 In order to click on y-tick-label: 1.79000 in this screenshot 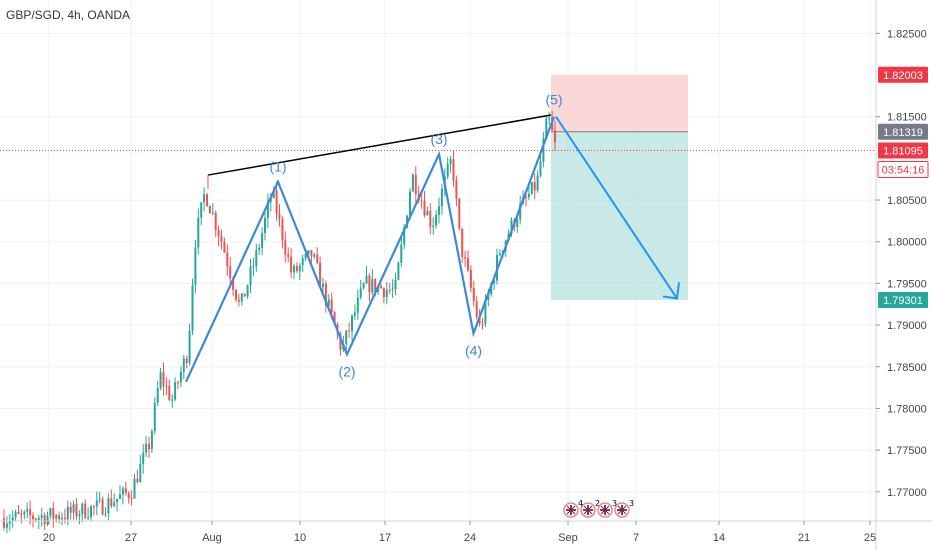, I will do `click(907, 326)`.